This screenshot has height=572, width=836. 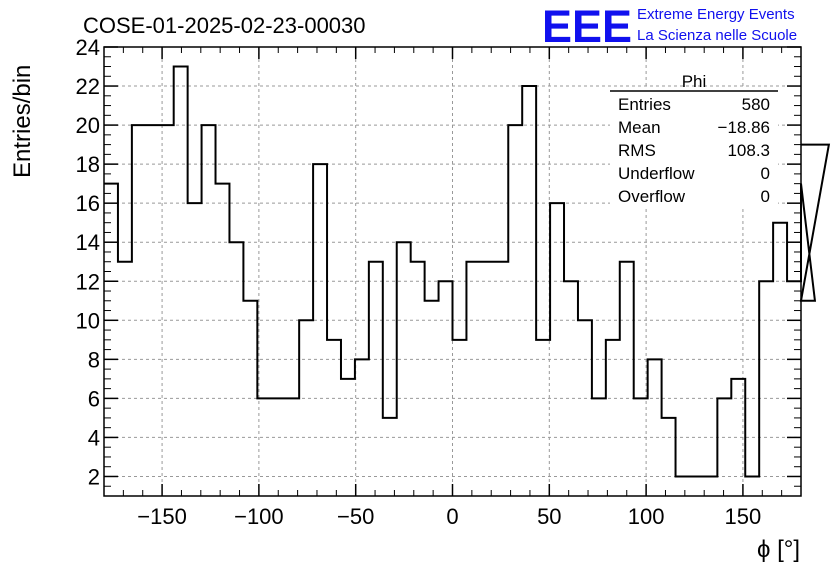 I want to click on x-tick-label: −150, so click(x=162, y=516).